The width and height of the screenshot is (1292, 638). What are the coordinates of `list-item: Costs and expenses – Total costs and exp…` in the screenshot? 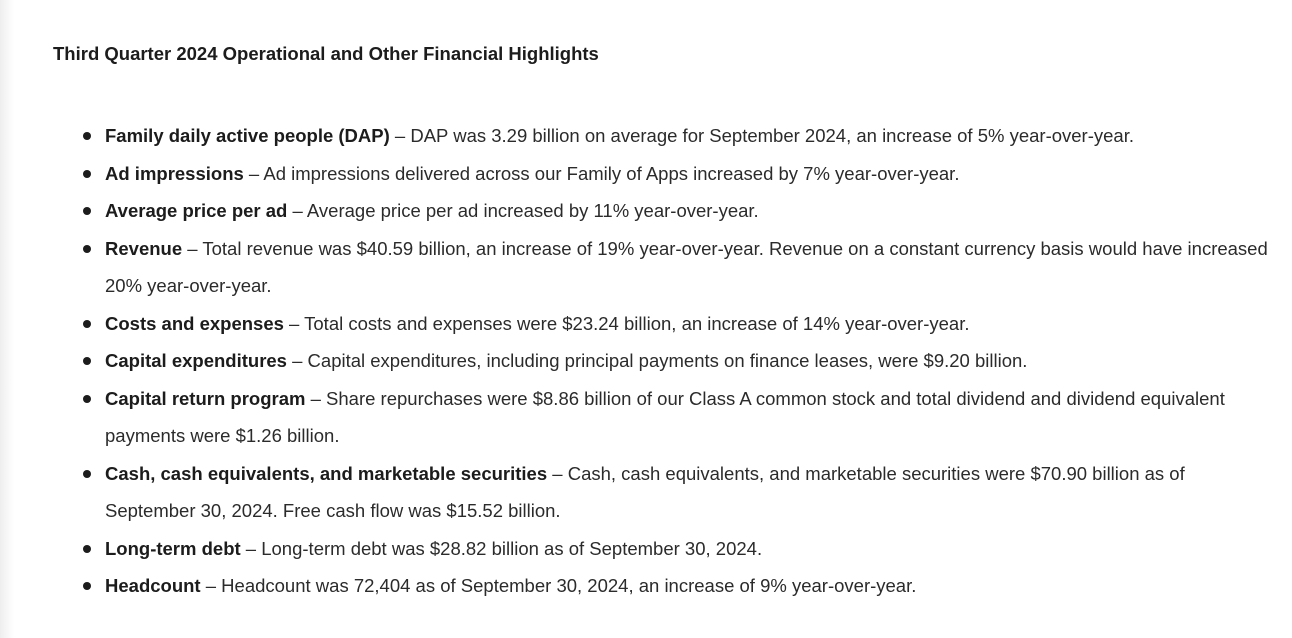 It's located at (675, 324).